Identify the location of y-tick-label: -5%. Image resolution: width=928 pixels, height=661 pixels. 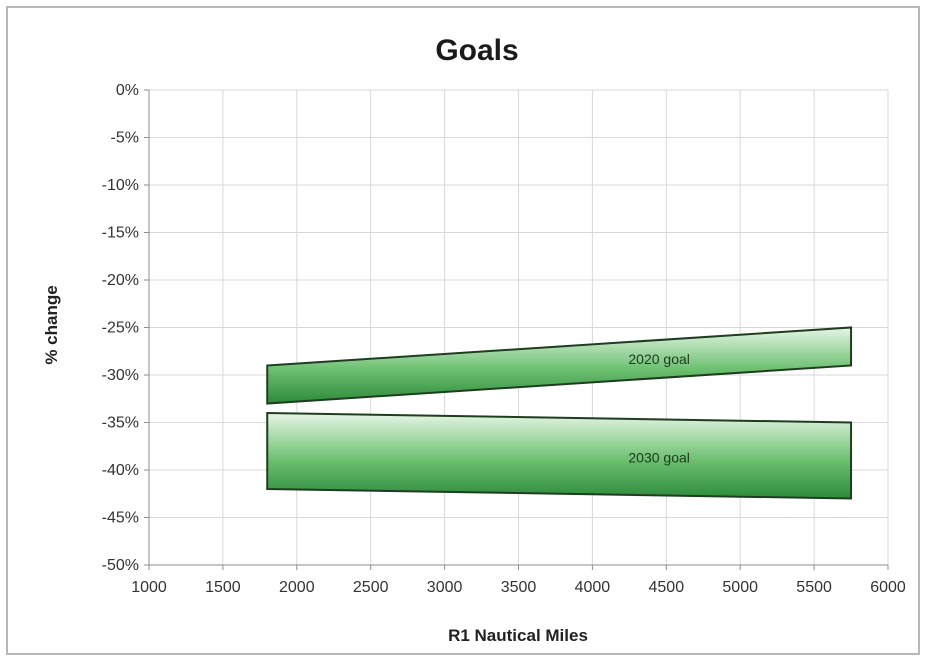
(125, 138).